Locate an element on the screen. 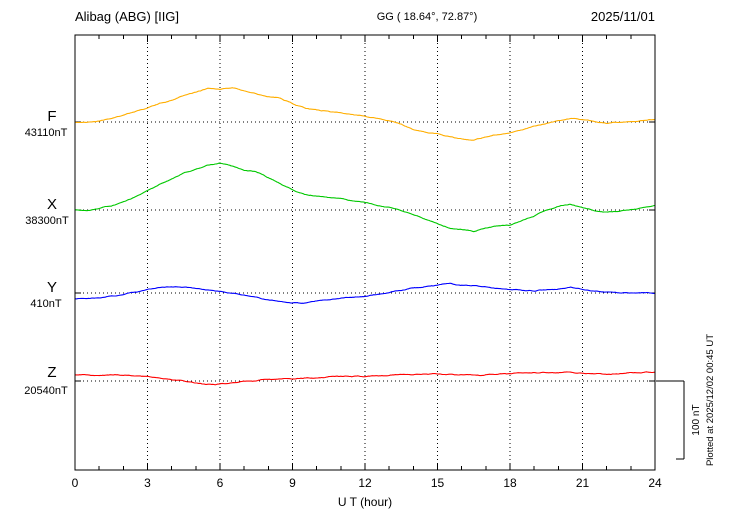  series-trace-Z is located at coordinates (365, 378).